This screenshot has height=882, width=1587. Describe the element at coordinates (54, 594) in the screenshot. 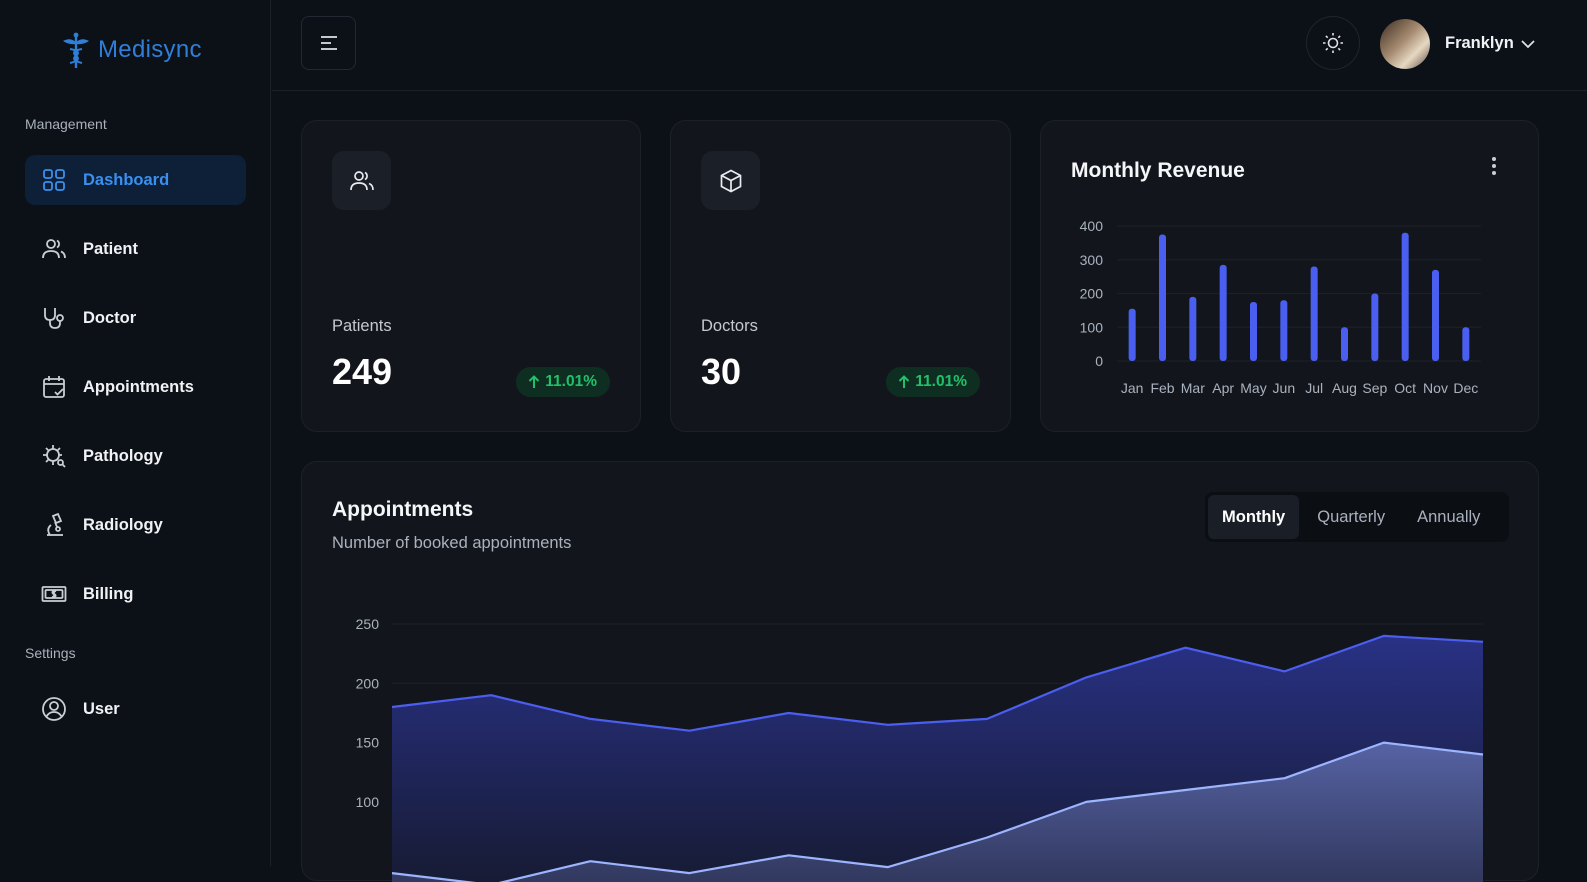

I see `banknote-icon` at that location.